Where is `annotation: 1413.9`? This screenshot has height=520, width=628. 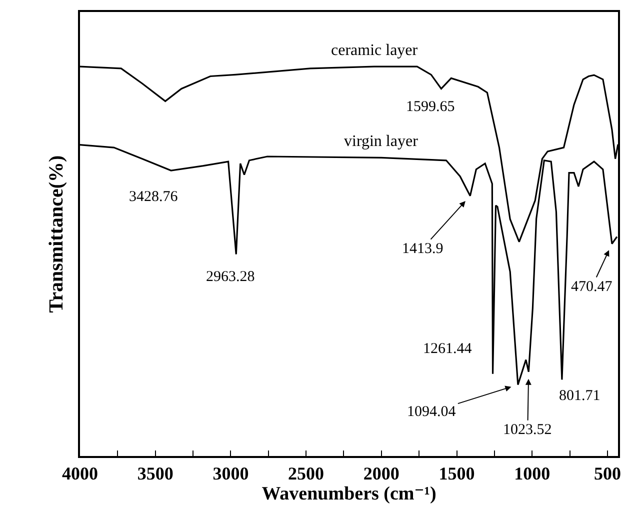
annotation: 1413.9 is located at coordinates (423, 249).